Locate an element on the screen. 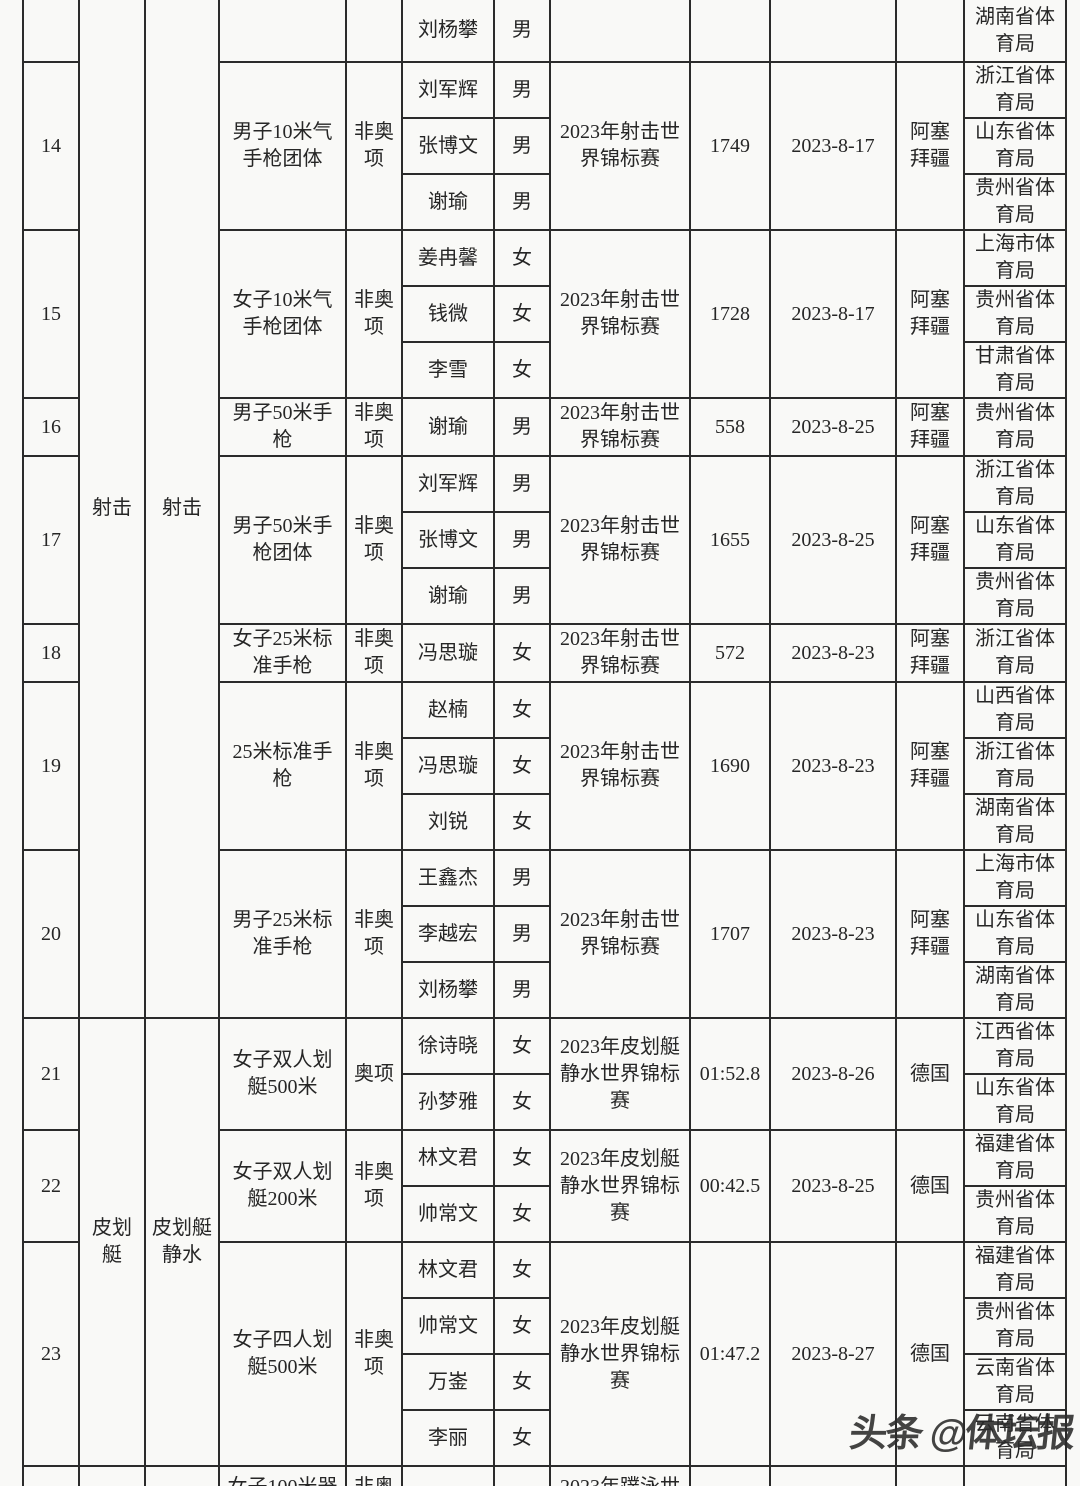 This screenshot has width=1080, height=1486. event-cell: 25米标准手枪 is located at coordinates (282, 766).